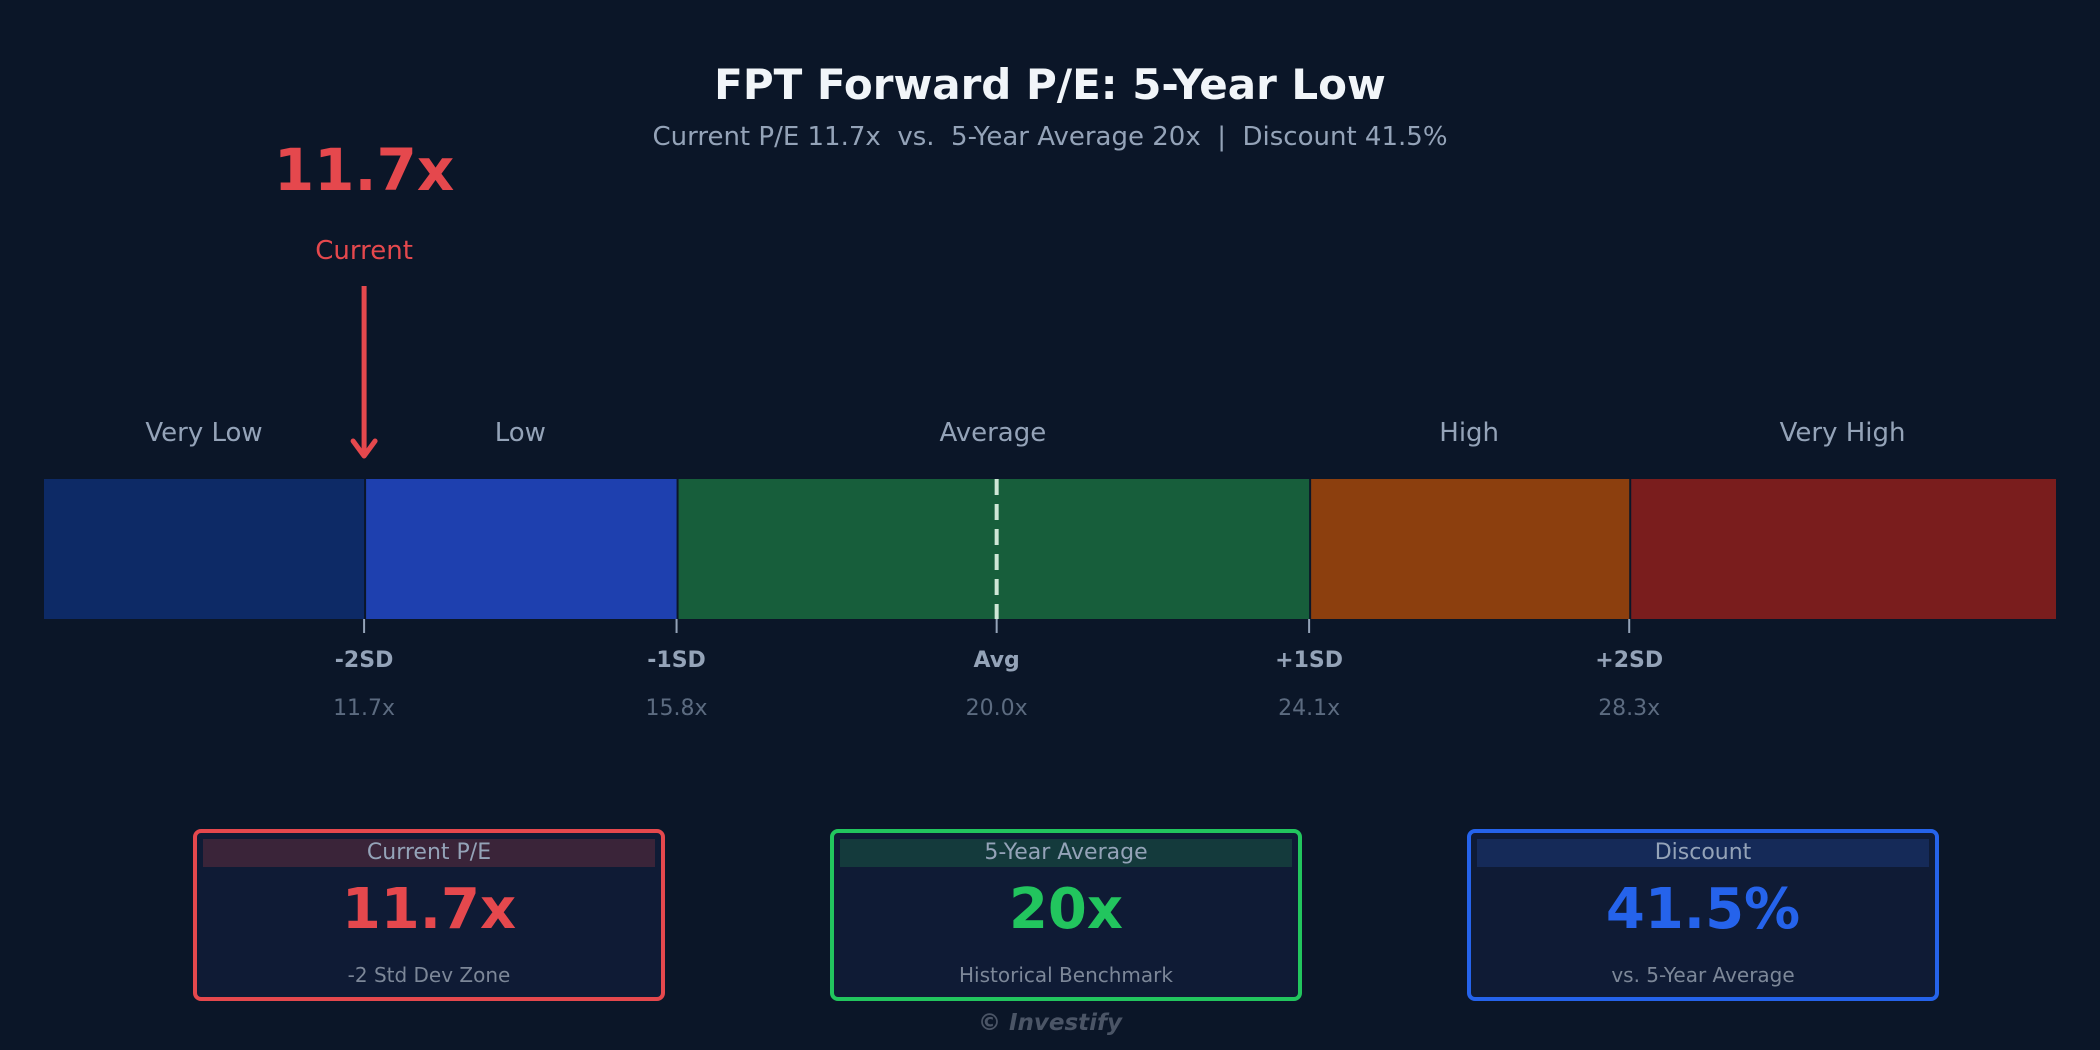 Image resolution: width=2100 pixels, height=1050 pixels. What do you see at coordinates (1629, 708) in the screenshot?
I see `tick-value: 28.3x` at bounding box center [1629, 708].